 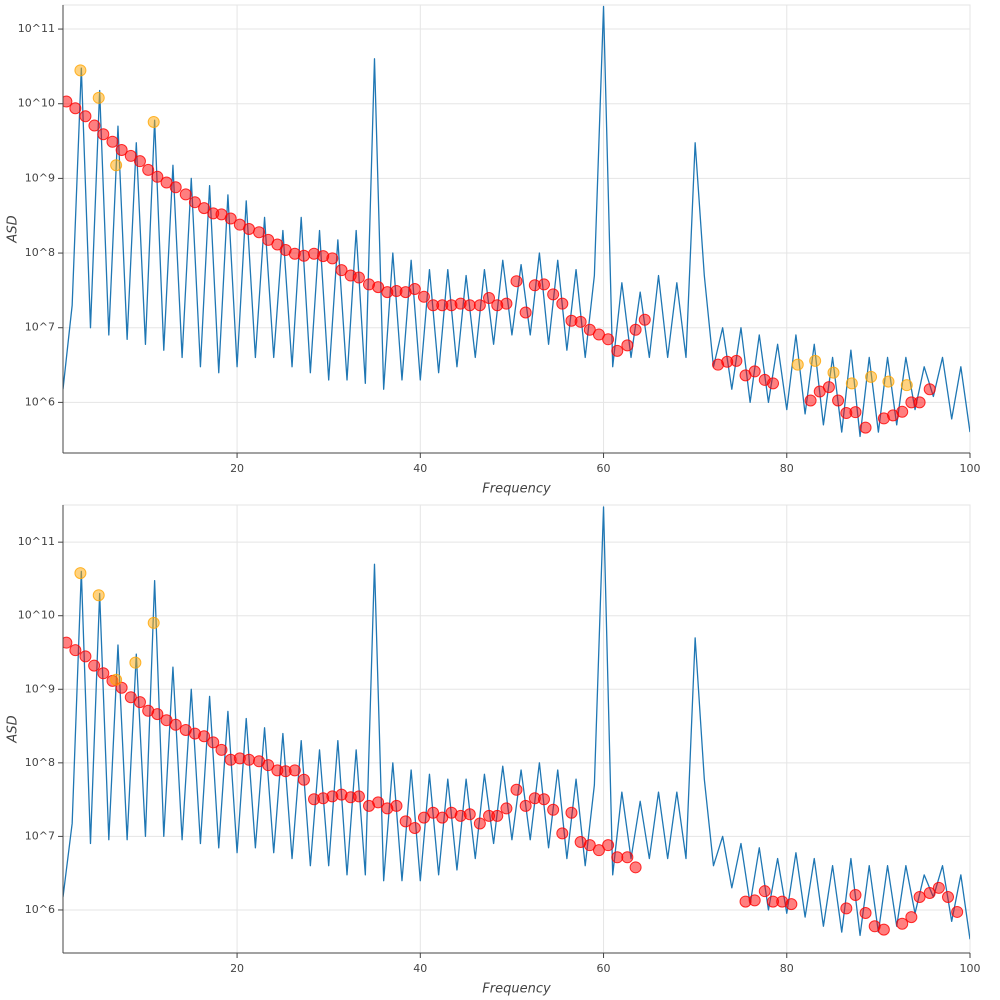 I want to click on x-axis-label: Frequency, so click(x=516, y=989).